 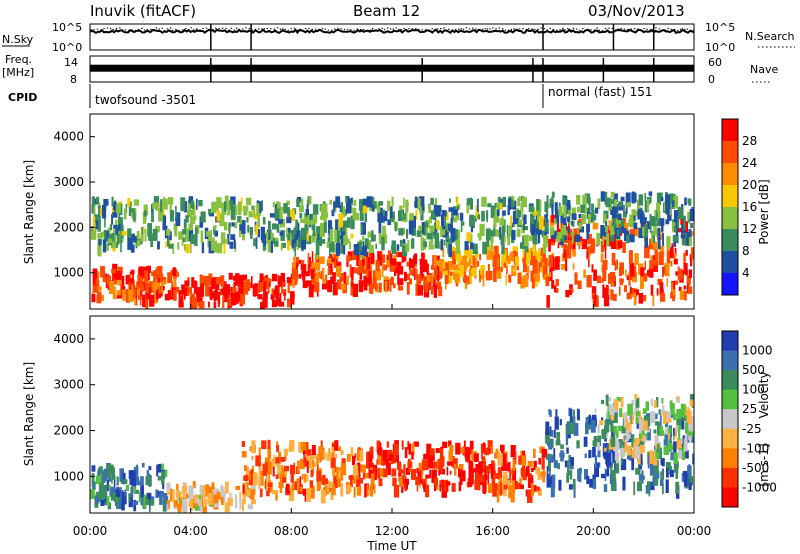 I want to click on noise-panel-frame, so click(x=392, y=37).